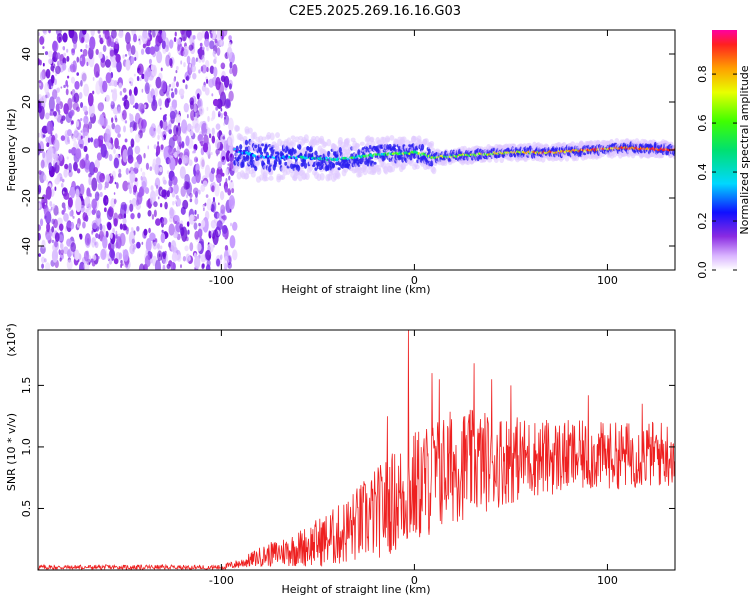 Image resolution: width=750 pixels, height=600 pixels. I want to click on colorbar-ticks: 0.0 0.2 0.4 0.6 0.8, so click(716, 172).